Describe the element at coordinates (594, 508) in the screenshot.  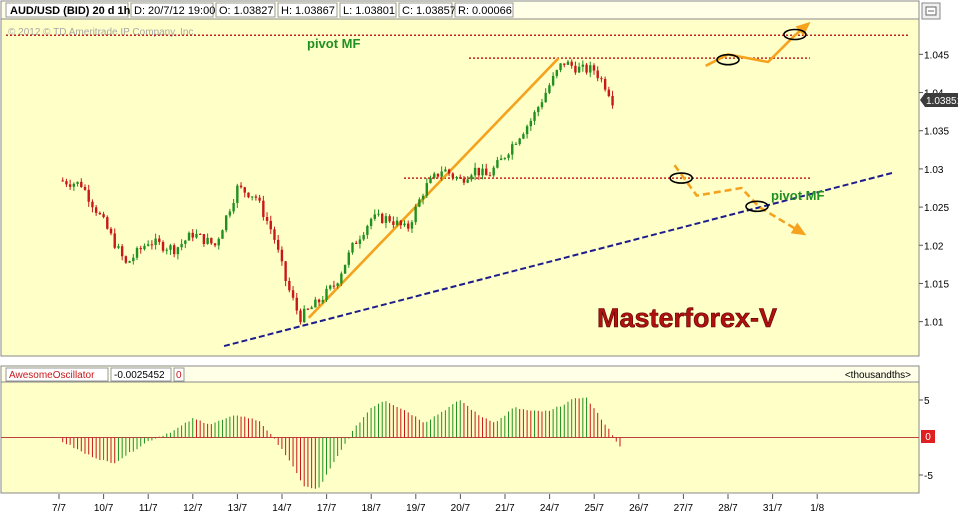
I see `time-tick-label-12: 25/7` at that location.